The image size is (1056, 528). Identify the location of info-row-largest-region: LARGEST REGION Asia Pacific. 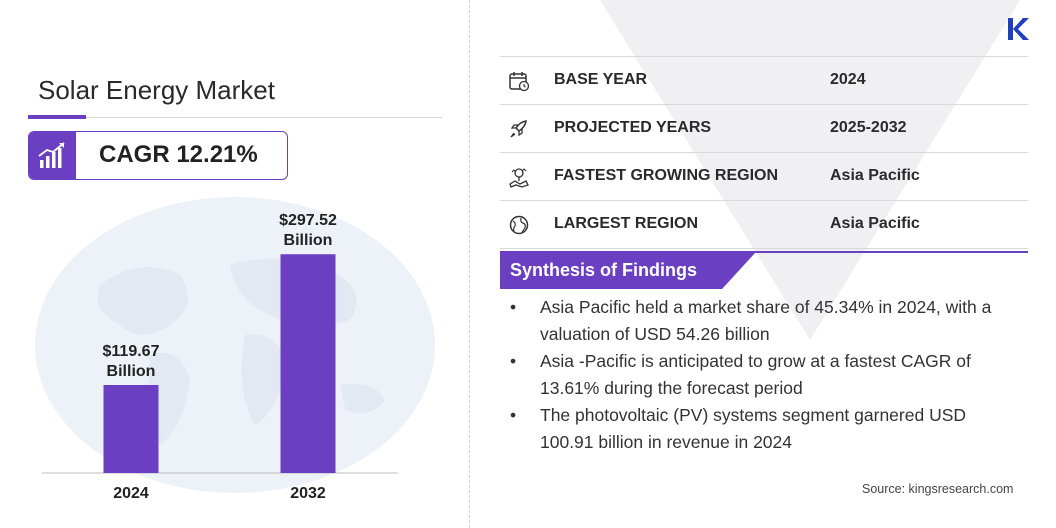
(764, 225).